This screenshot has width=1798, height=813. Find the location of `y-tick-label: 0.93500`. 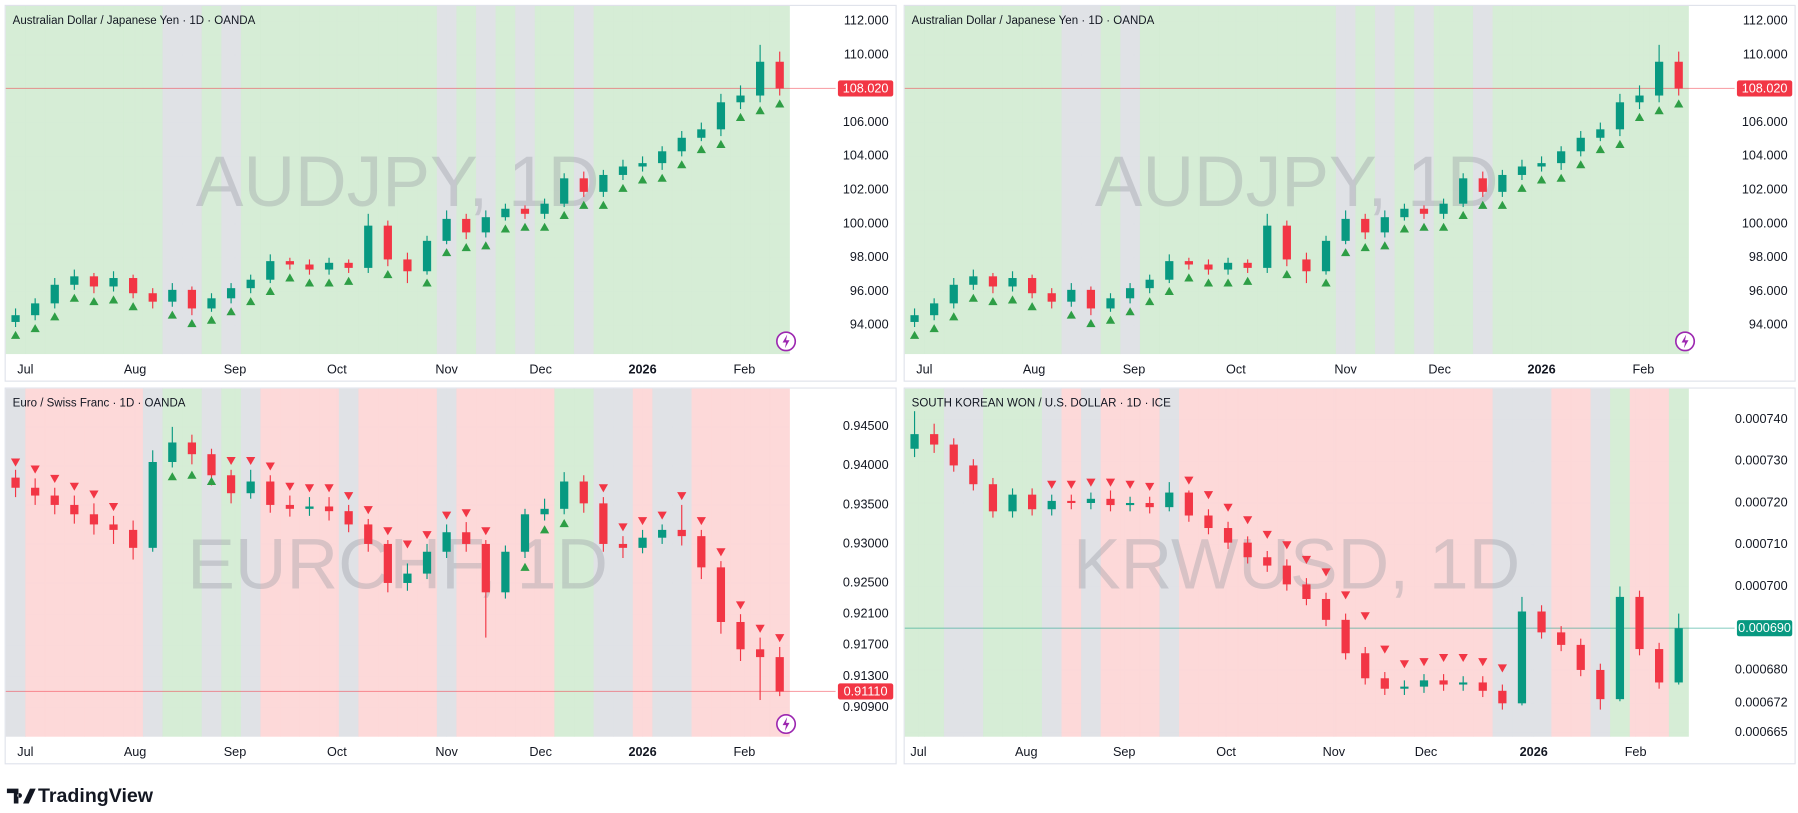

y-tick-label: 0.93500 is located at coordinates (866, 504).